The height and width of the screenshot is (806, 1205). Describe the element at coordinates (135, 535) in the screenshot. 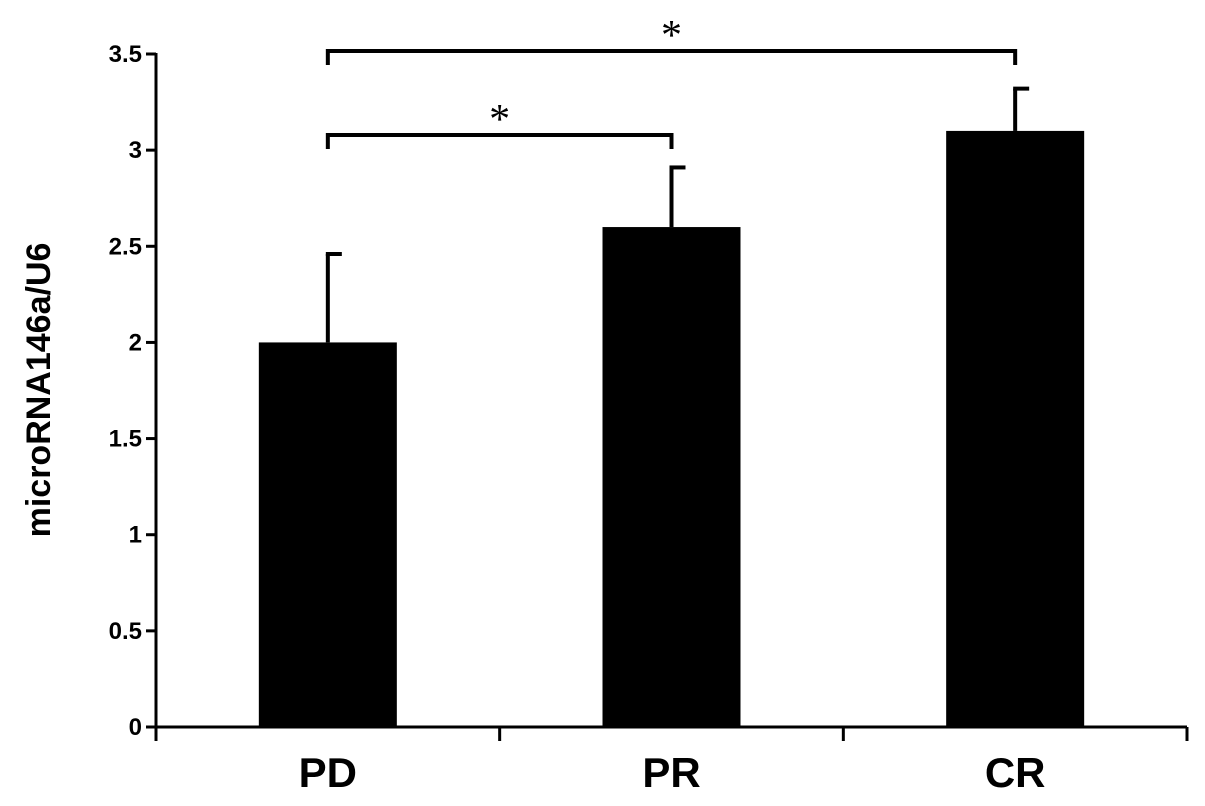

I see `y-tick-label: 1` at that location.